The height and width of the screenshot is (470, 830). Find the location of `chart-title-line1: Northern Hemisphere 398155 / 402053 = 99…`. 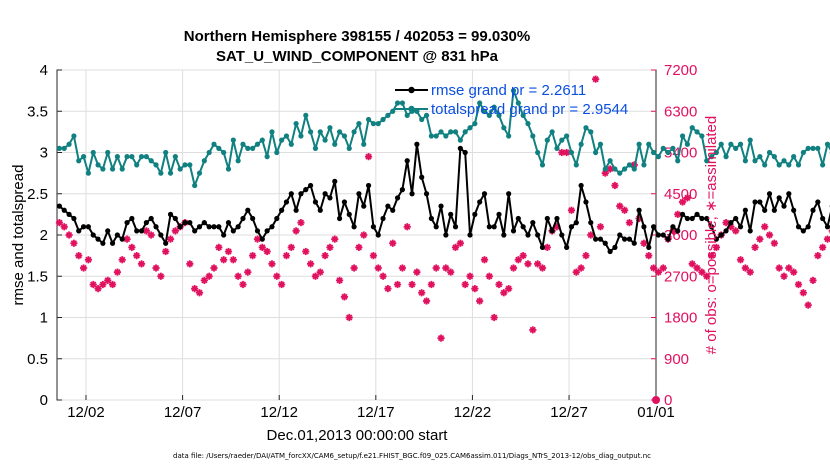

chart-title-line1: Northern Hemisphere 398155 / 402053 = 99… is located at coordinates (357, 36).